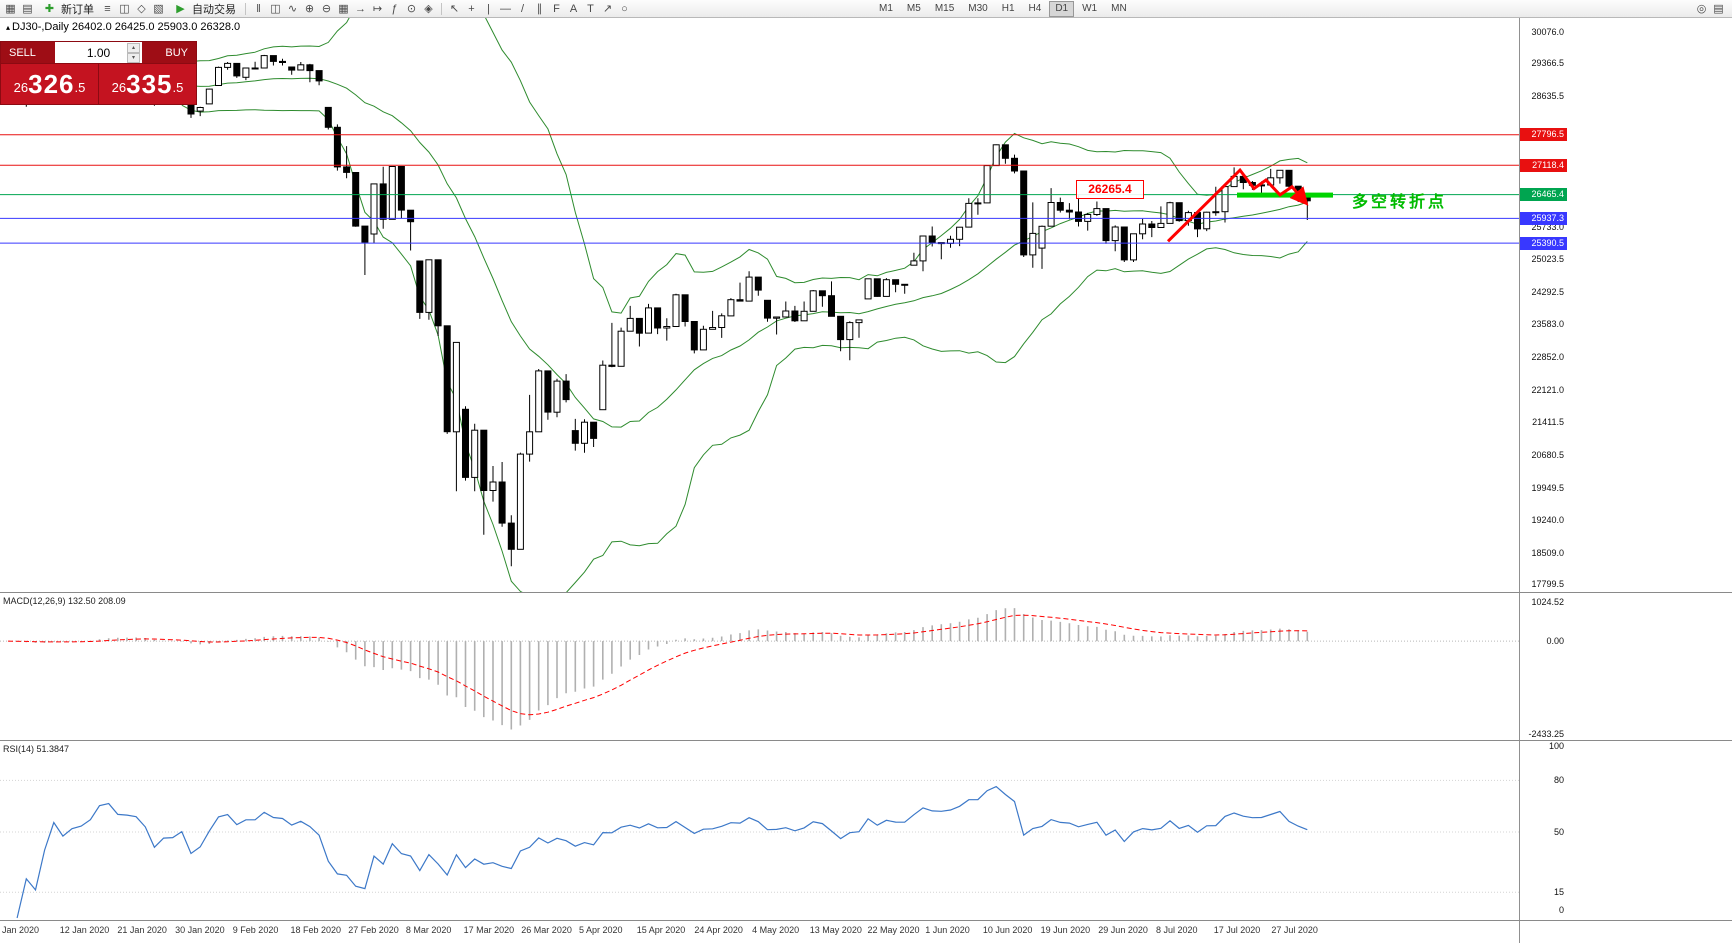 The height and width of the screenshot is (943, 1732). I want to click on indicators-icon: ƒ, so click(394, 8).